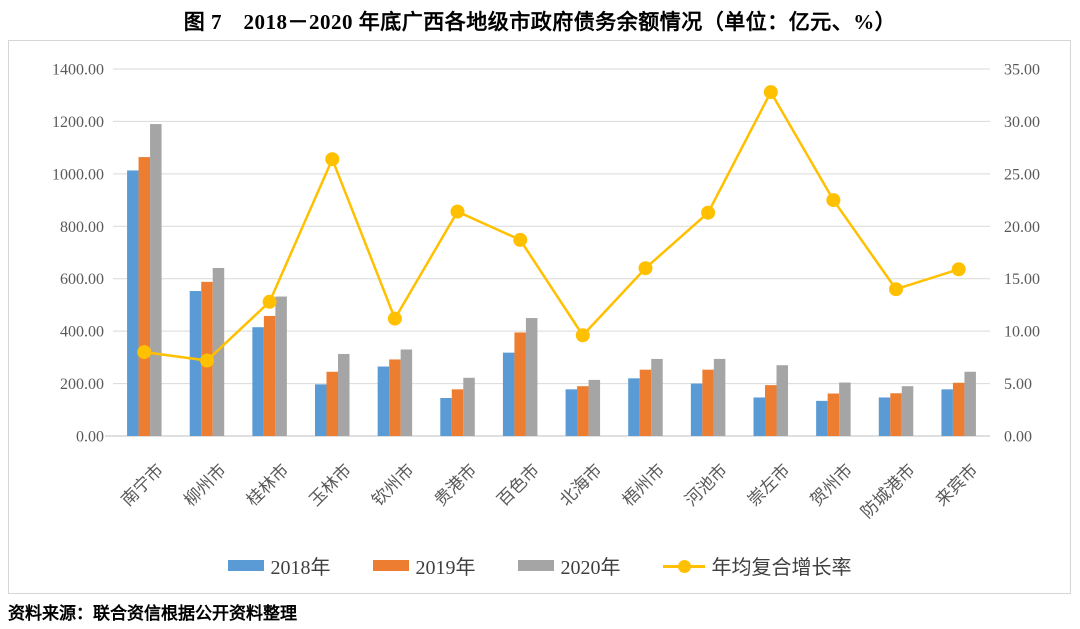 This screenshot has height=629, width=1080. What do you see at coordinates (406, 392) in the screenshot?
I see `bar-2020年-钦州市` at bounding box center [406, 392].